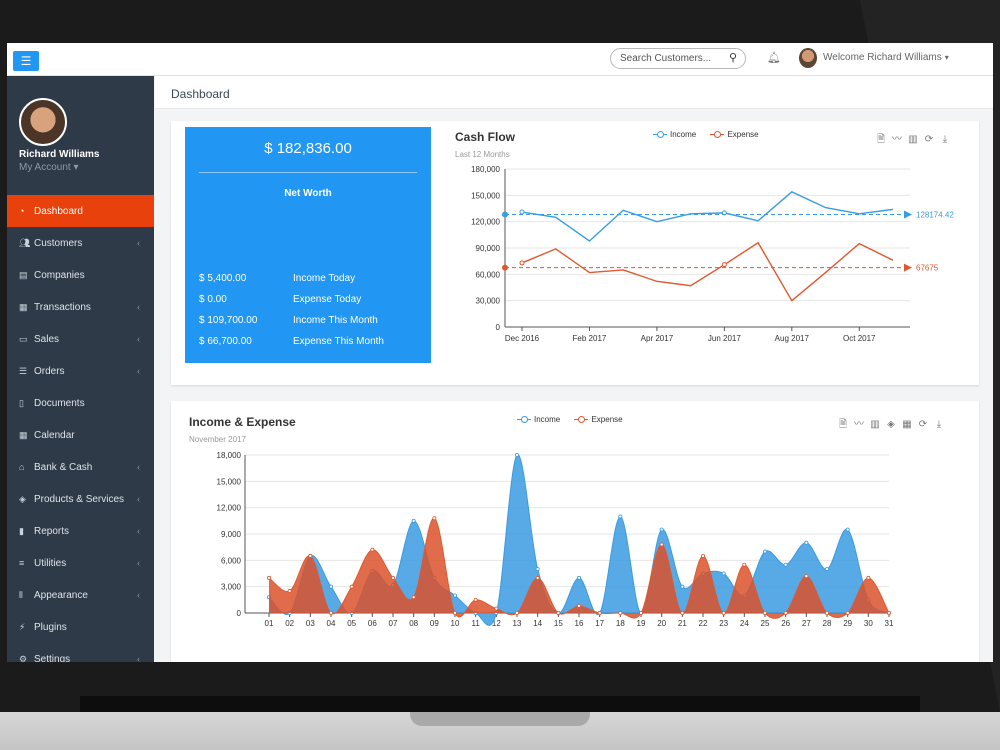 The height and width of the screenshot is (750, 1000). Describe the element at coordinates (827, 623) in the screenshot. I see `x-tick-label: 28` at that location.